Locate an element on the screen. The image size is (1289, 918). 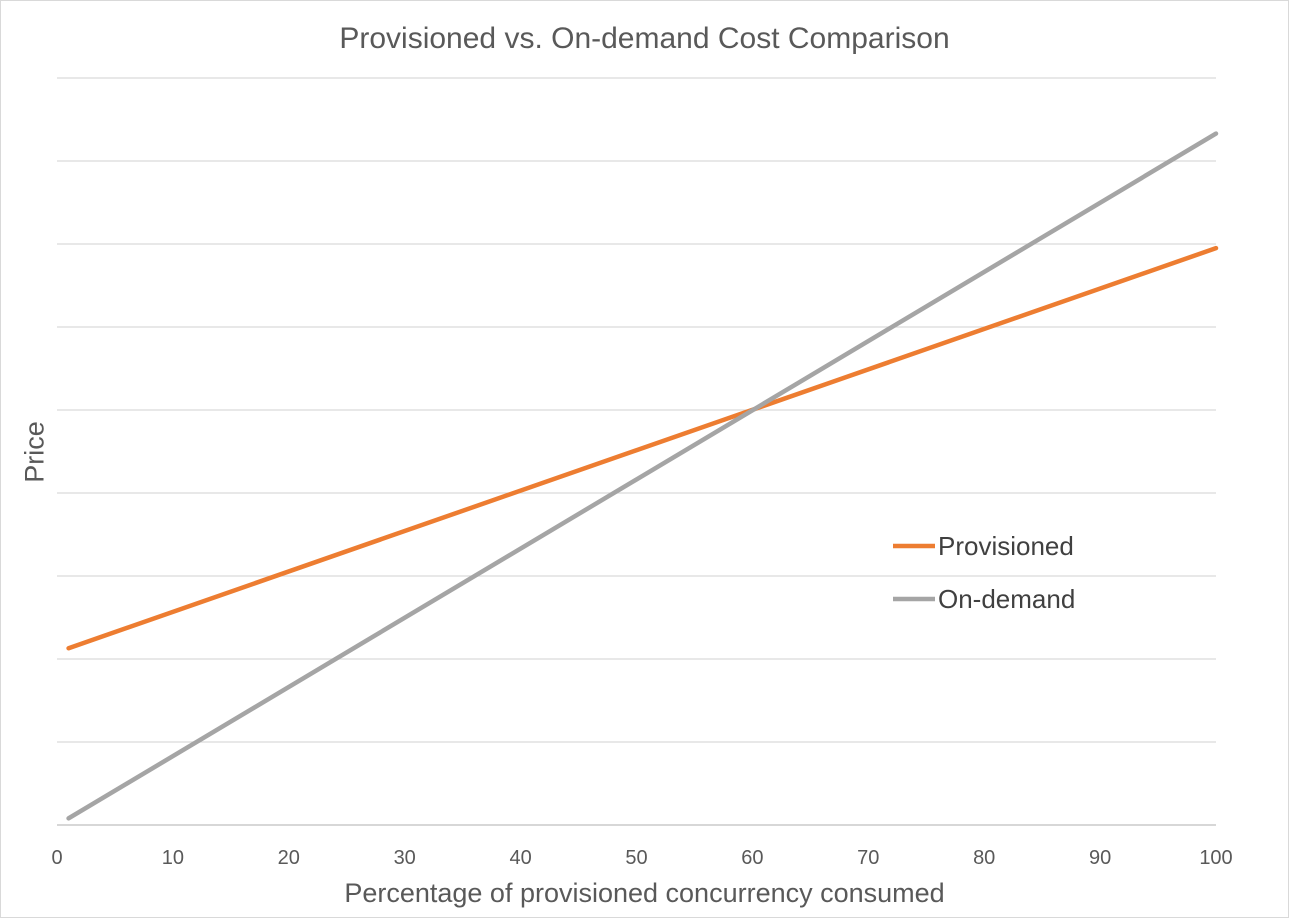
legend-label-on-demand: On-demand is located at coordinates (1006, 599).